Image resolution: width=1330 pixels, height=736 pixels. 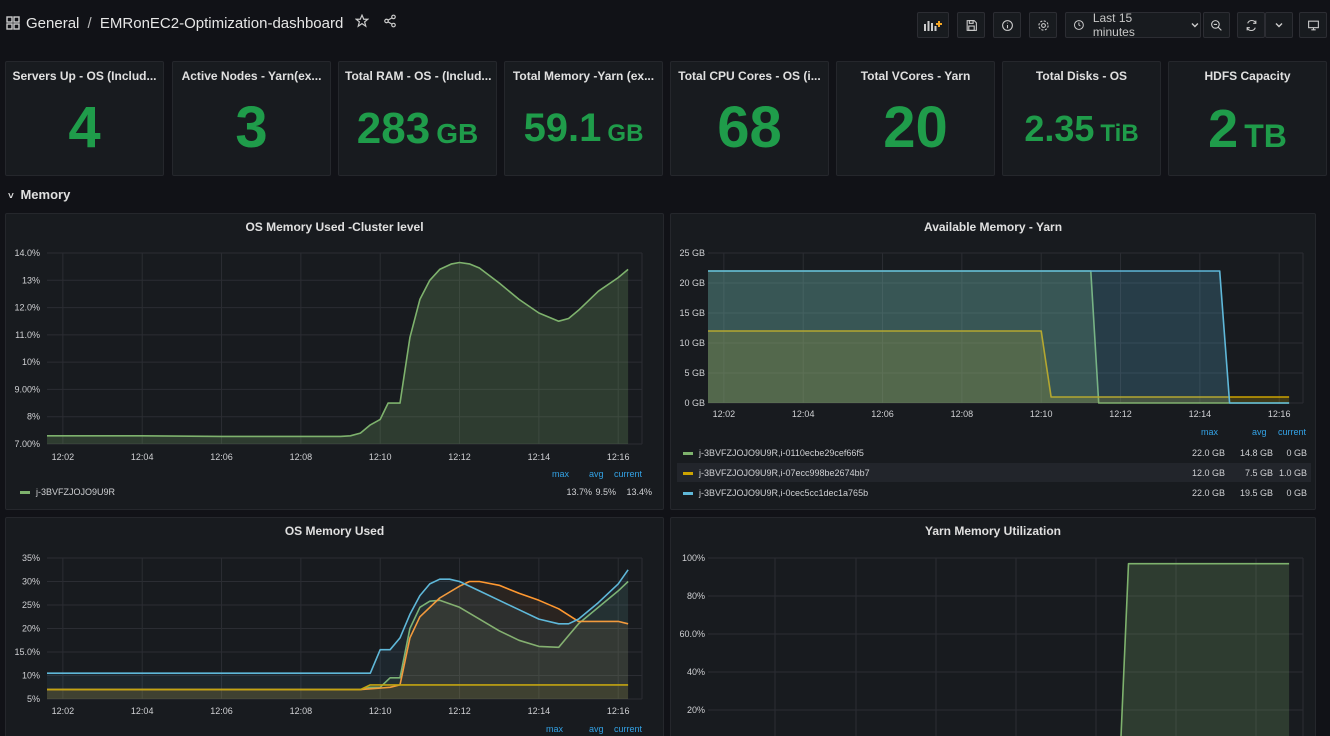 What do you see at coordinates (1216, 25) in the screenshot?
I see `zoom-out-button` at bounding box center [1216, 25].